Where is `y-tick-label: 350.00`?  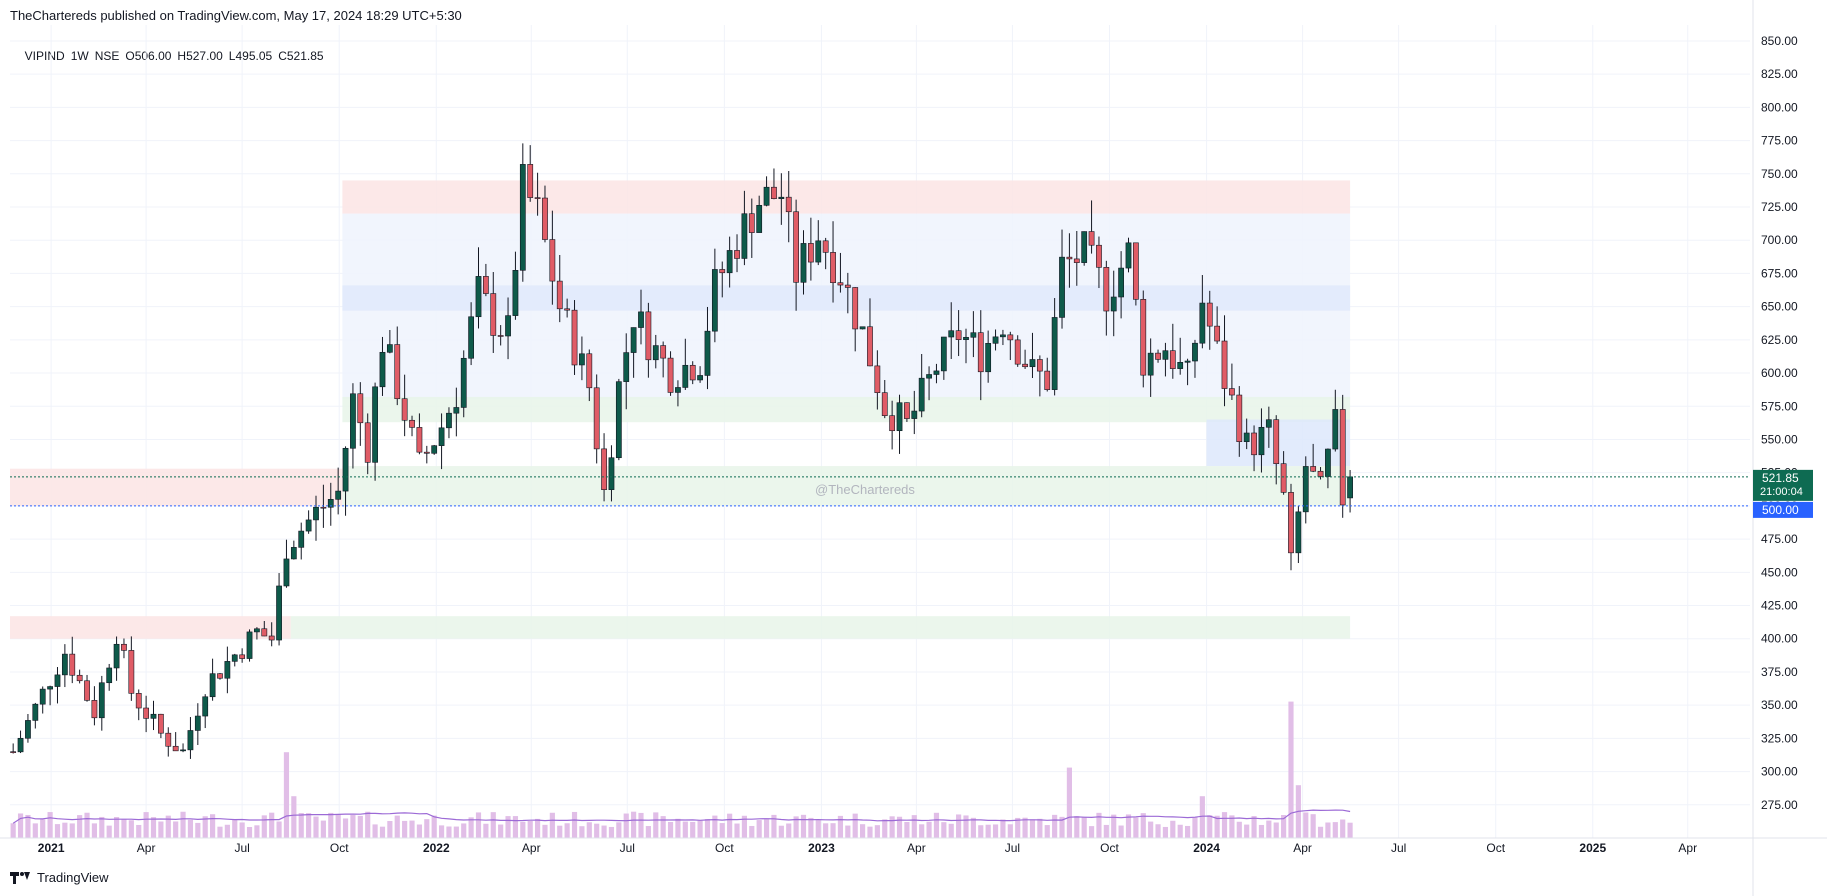 y-tick-label: 350.00 is located at coordinates (1779, 705).